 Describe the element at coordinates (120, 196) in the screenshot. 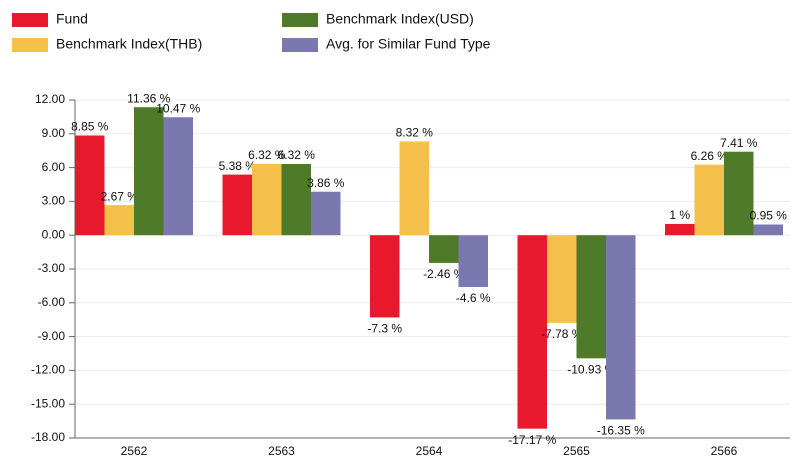

I see `data-label: 2.67 %` at that location.